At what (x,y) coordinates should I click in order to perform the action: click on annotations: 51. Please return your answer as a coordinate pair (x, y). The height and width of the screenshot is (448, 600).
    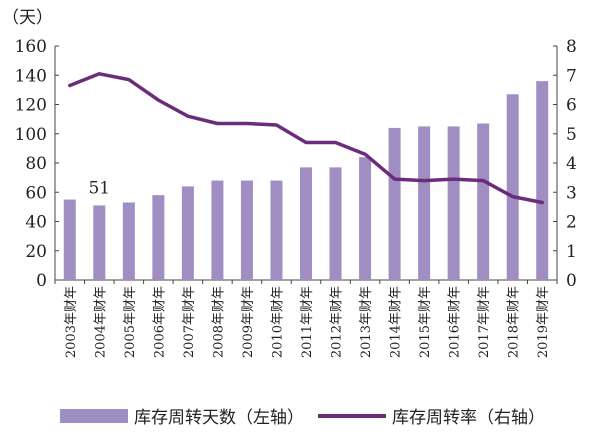
    Looking at the image, I should click on (99, 188).